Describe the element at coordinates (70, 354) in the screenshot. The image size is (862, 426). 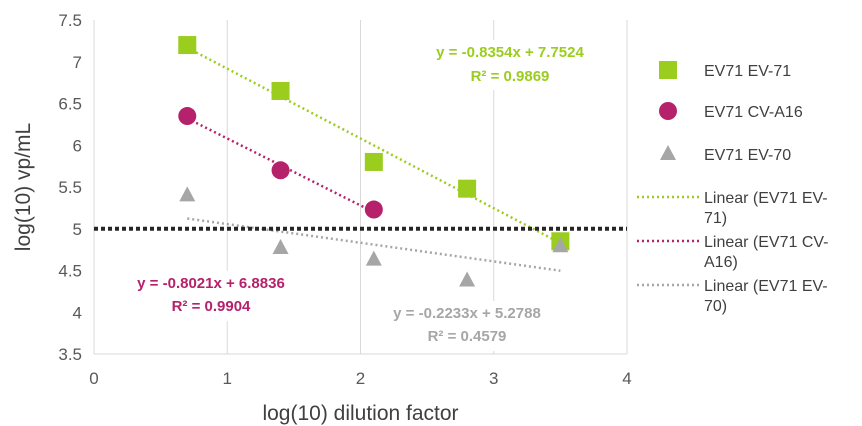
I see `y-tick-label: 3.5` at that location.